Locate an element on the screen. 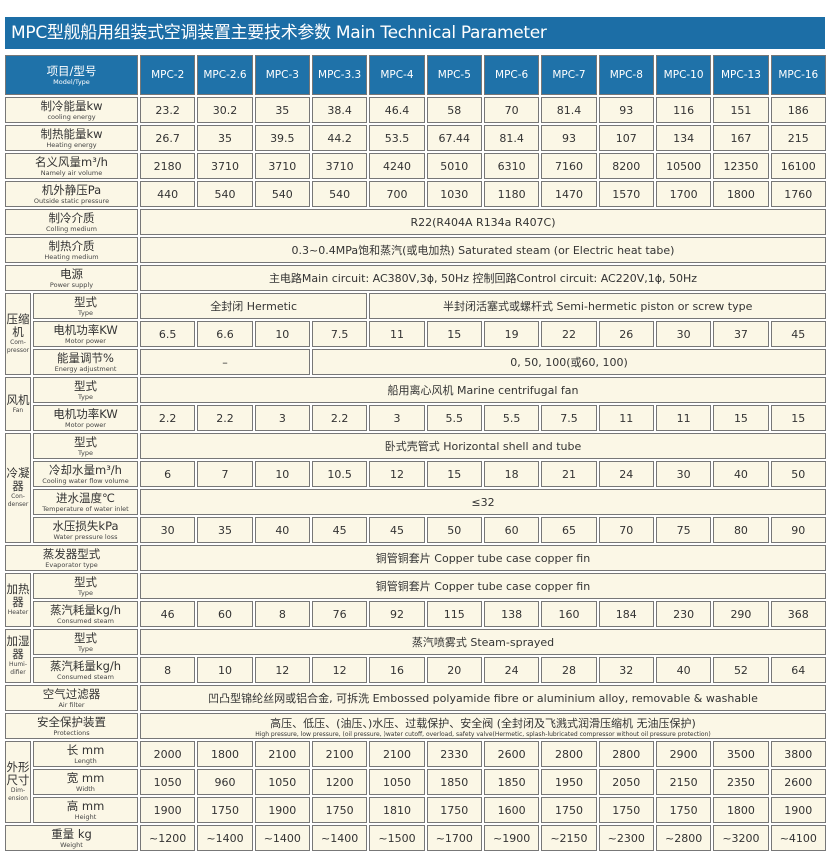 The width and height of the screenshot is (830, 853). label-en: Height is located at coordinates (85, 816).